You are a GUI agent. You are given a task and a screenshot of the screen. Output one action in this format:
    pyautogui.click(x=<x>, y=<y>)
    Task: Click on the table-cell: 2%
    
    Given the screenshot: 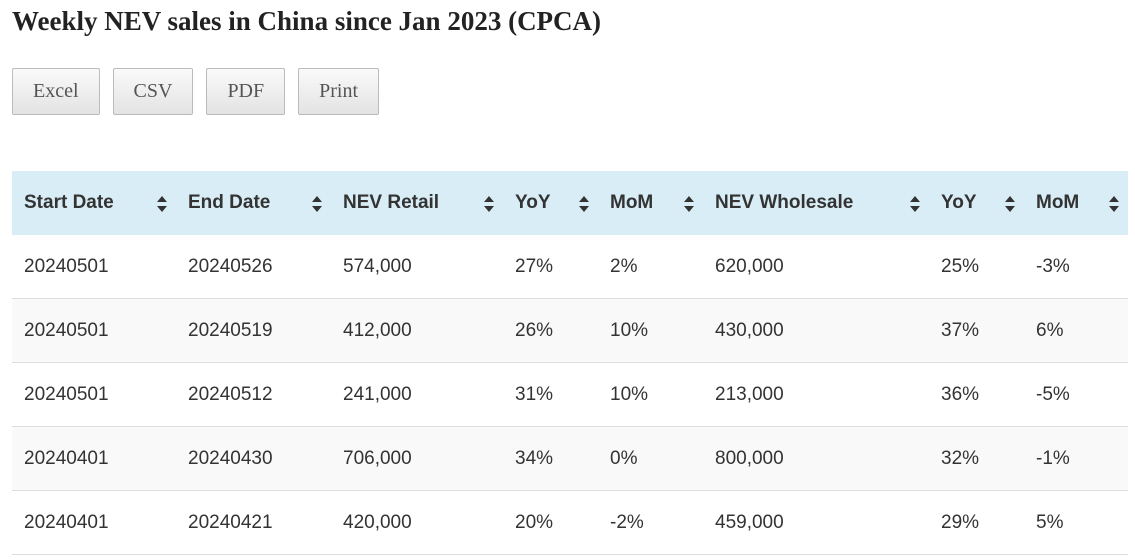 What is the action you would take?
    pyautogui.click(x=650, y=267)
    